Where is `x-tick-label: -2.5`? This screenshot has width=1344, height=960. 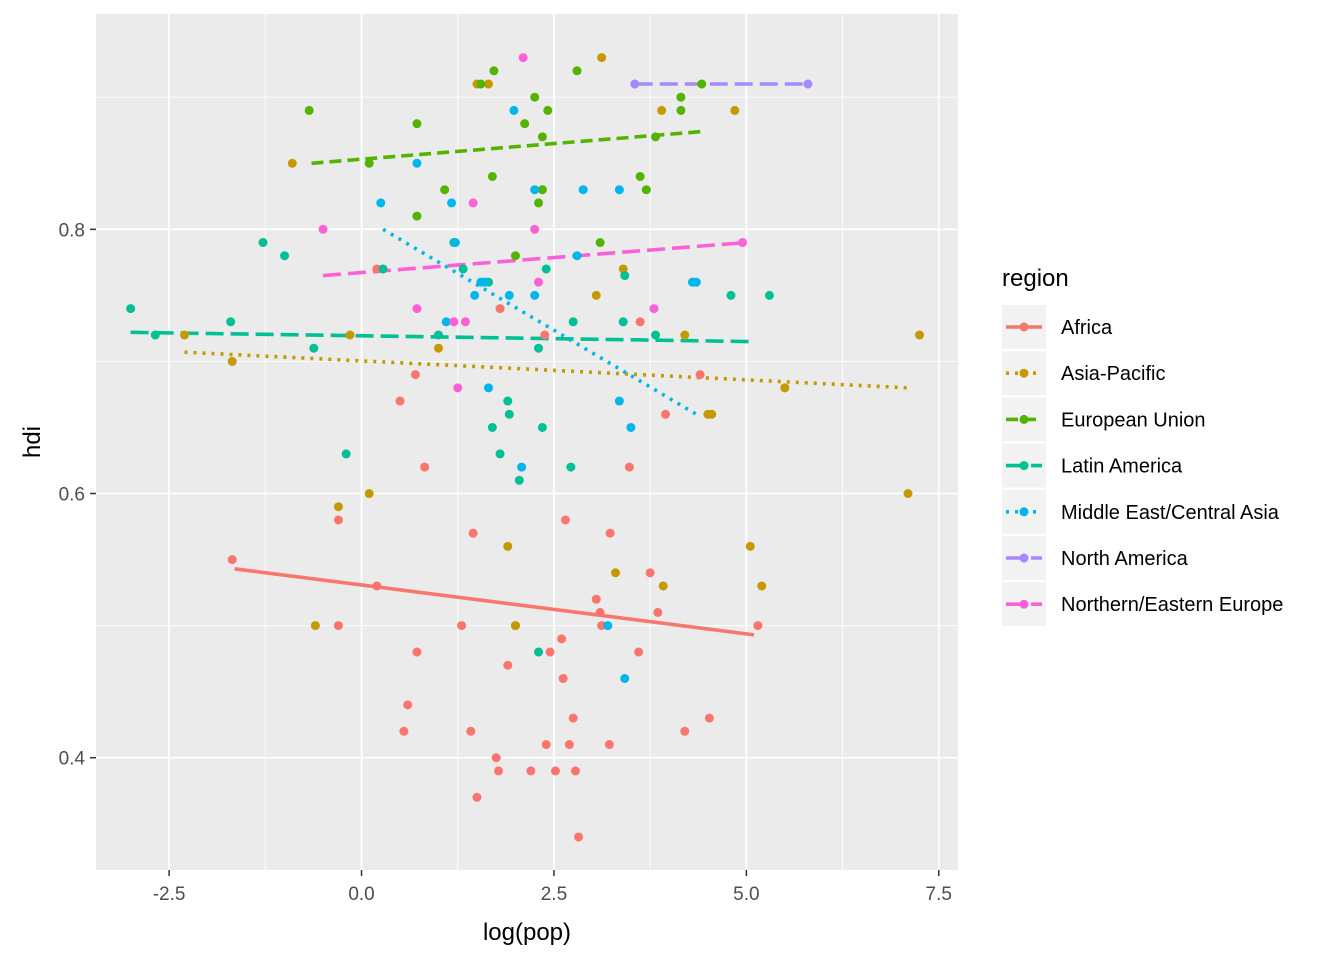 x-tick-label: -2.5 is located at coordinates (169, 894).